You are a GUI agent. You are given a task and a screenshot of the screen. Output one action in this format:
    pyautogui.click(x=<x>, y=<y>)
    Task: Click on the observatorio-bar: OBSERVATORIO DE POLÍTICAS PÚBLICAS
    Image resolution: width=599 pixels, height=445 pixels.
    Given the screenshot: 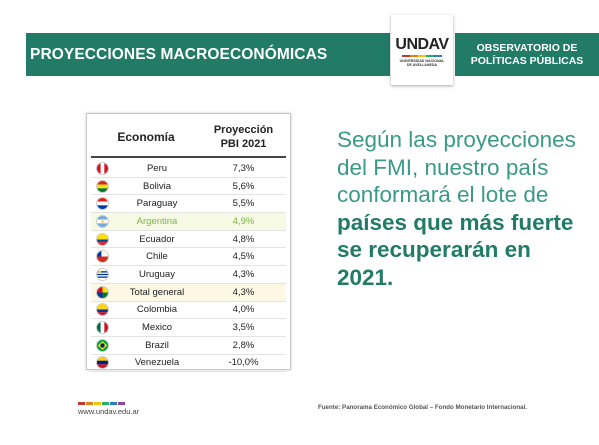 What is the action you would take?
    pyautogui.click(x=527, y=54)
    